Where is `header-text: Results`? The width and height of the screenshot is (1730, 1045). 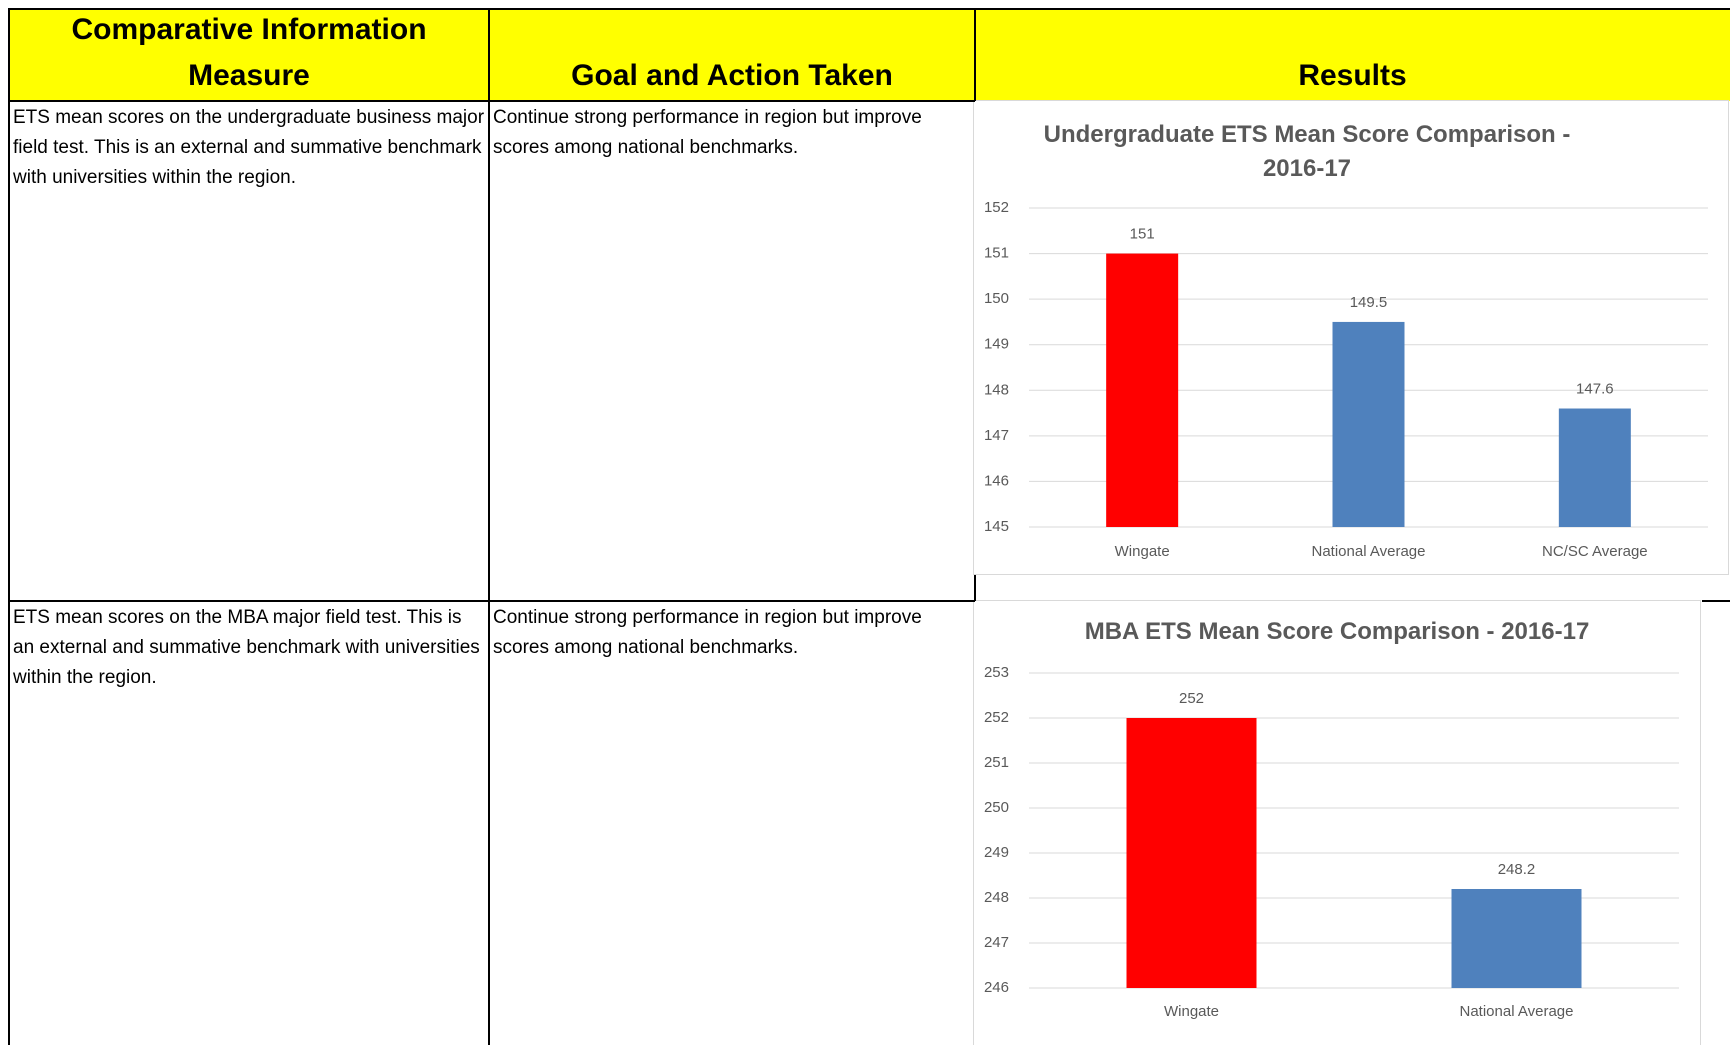
header-text: Results is located at coordinates (1352, 75).